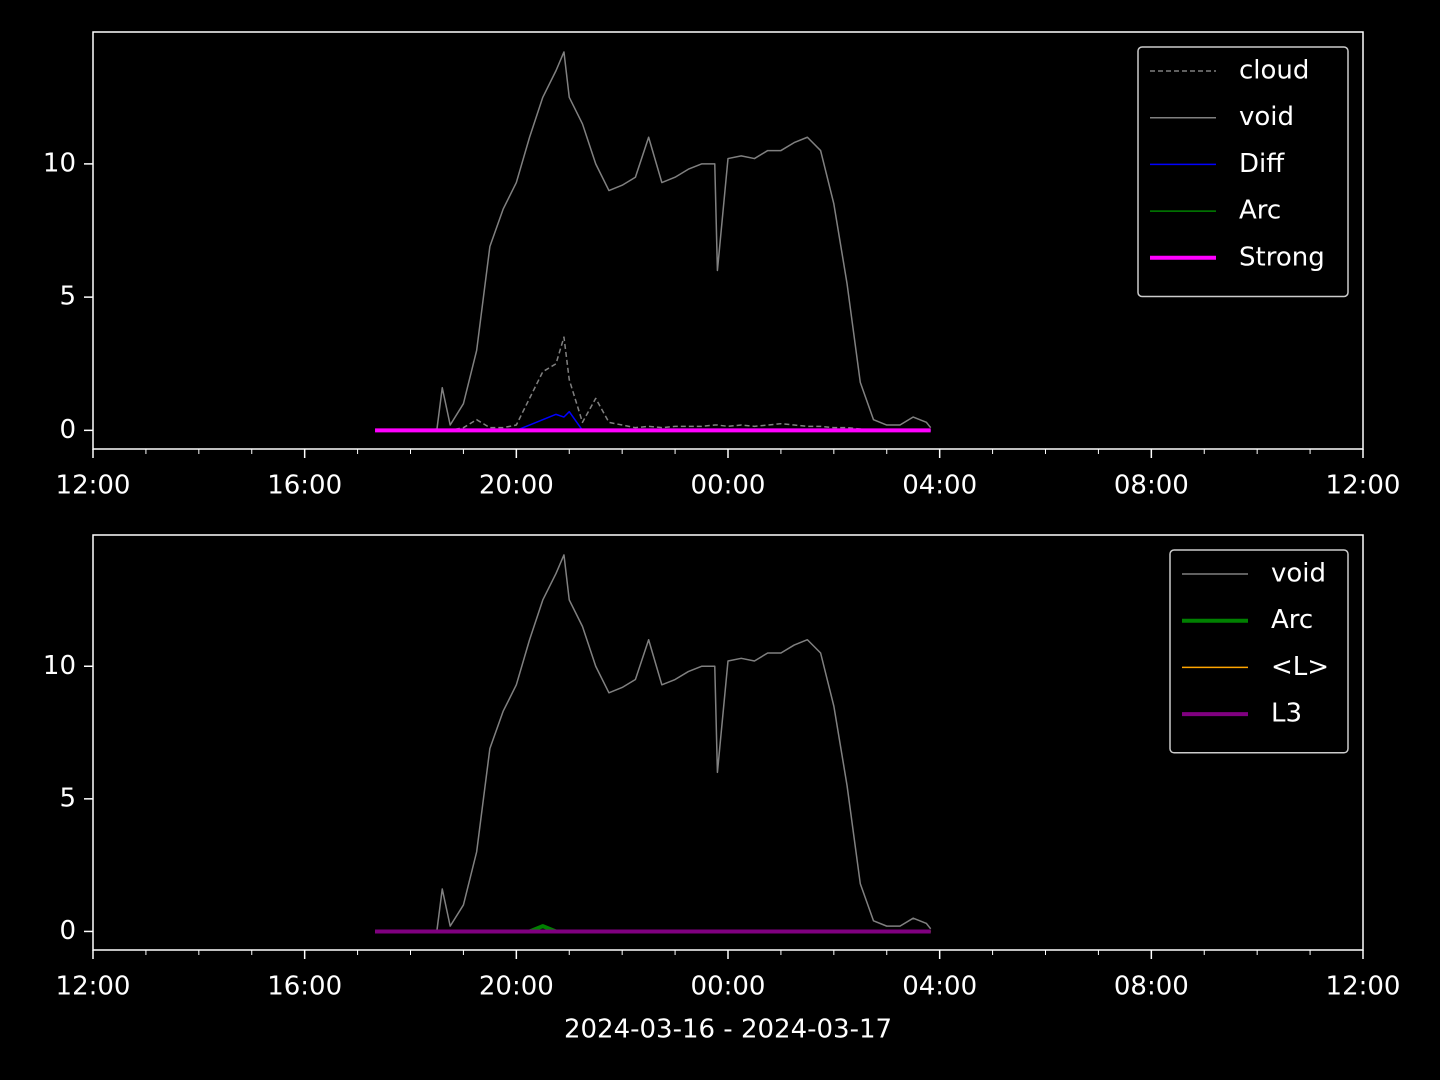 The height and width of the screenshot is (1080, 1440). I want to click on legend-label: cloud, so click(1274, 71).